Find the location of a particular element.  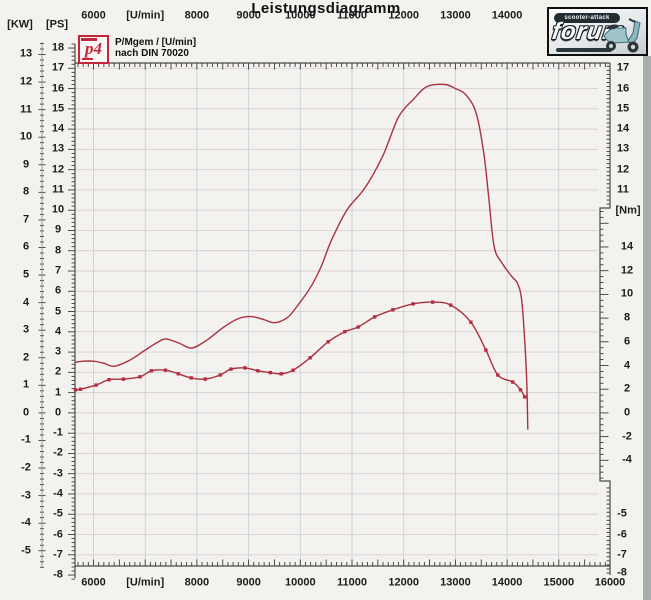

rpm-tick-label-top: 11000 is located at coordinates (352, 15).